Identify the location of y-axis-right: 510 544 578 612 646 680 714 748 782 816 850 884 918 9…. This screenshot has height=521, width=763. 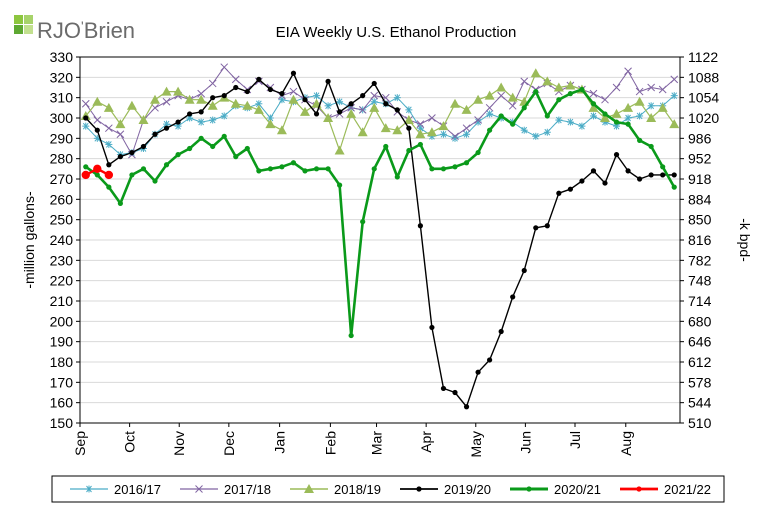
(699, 240).